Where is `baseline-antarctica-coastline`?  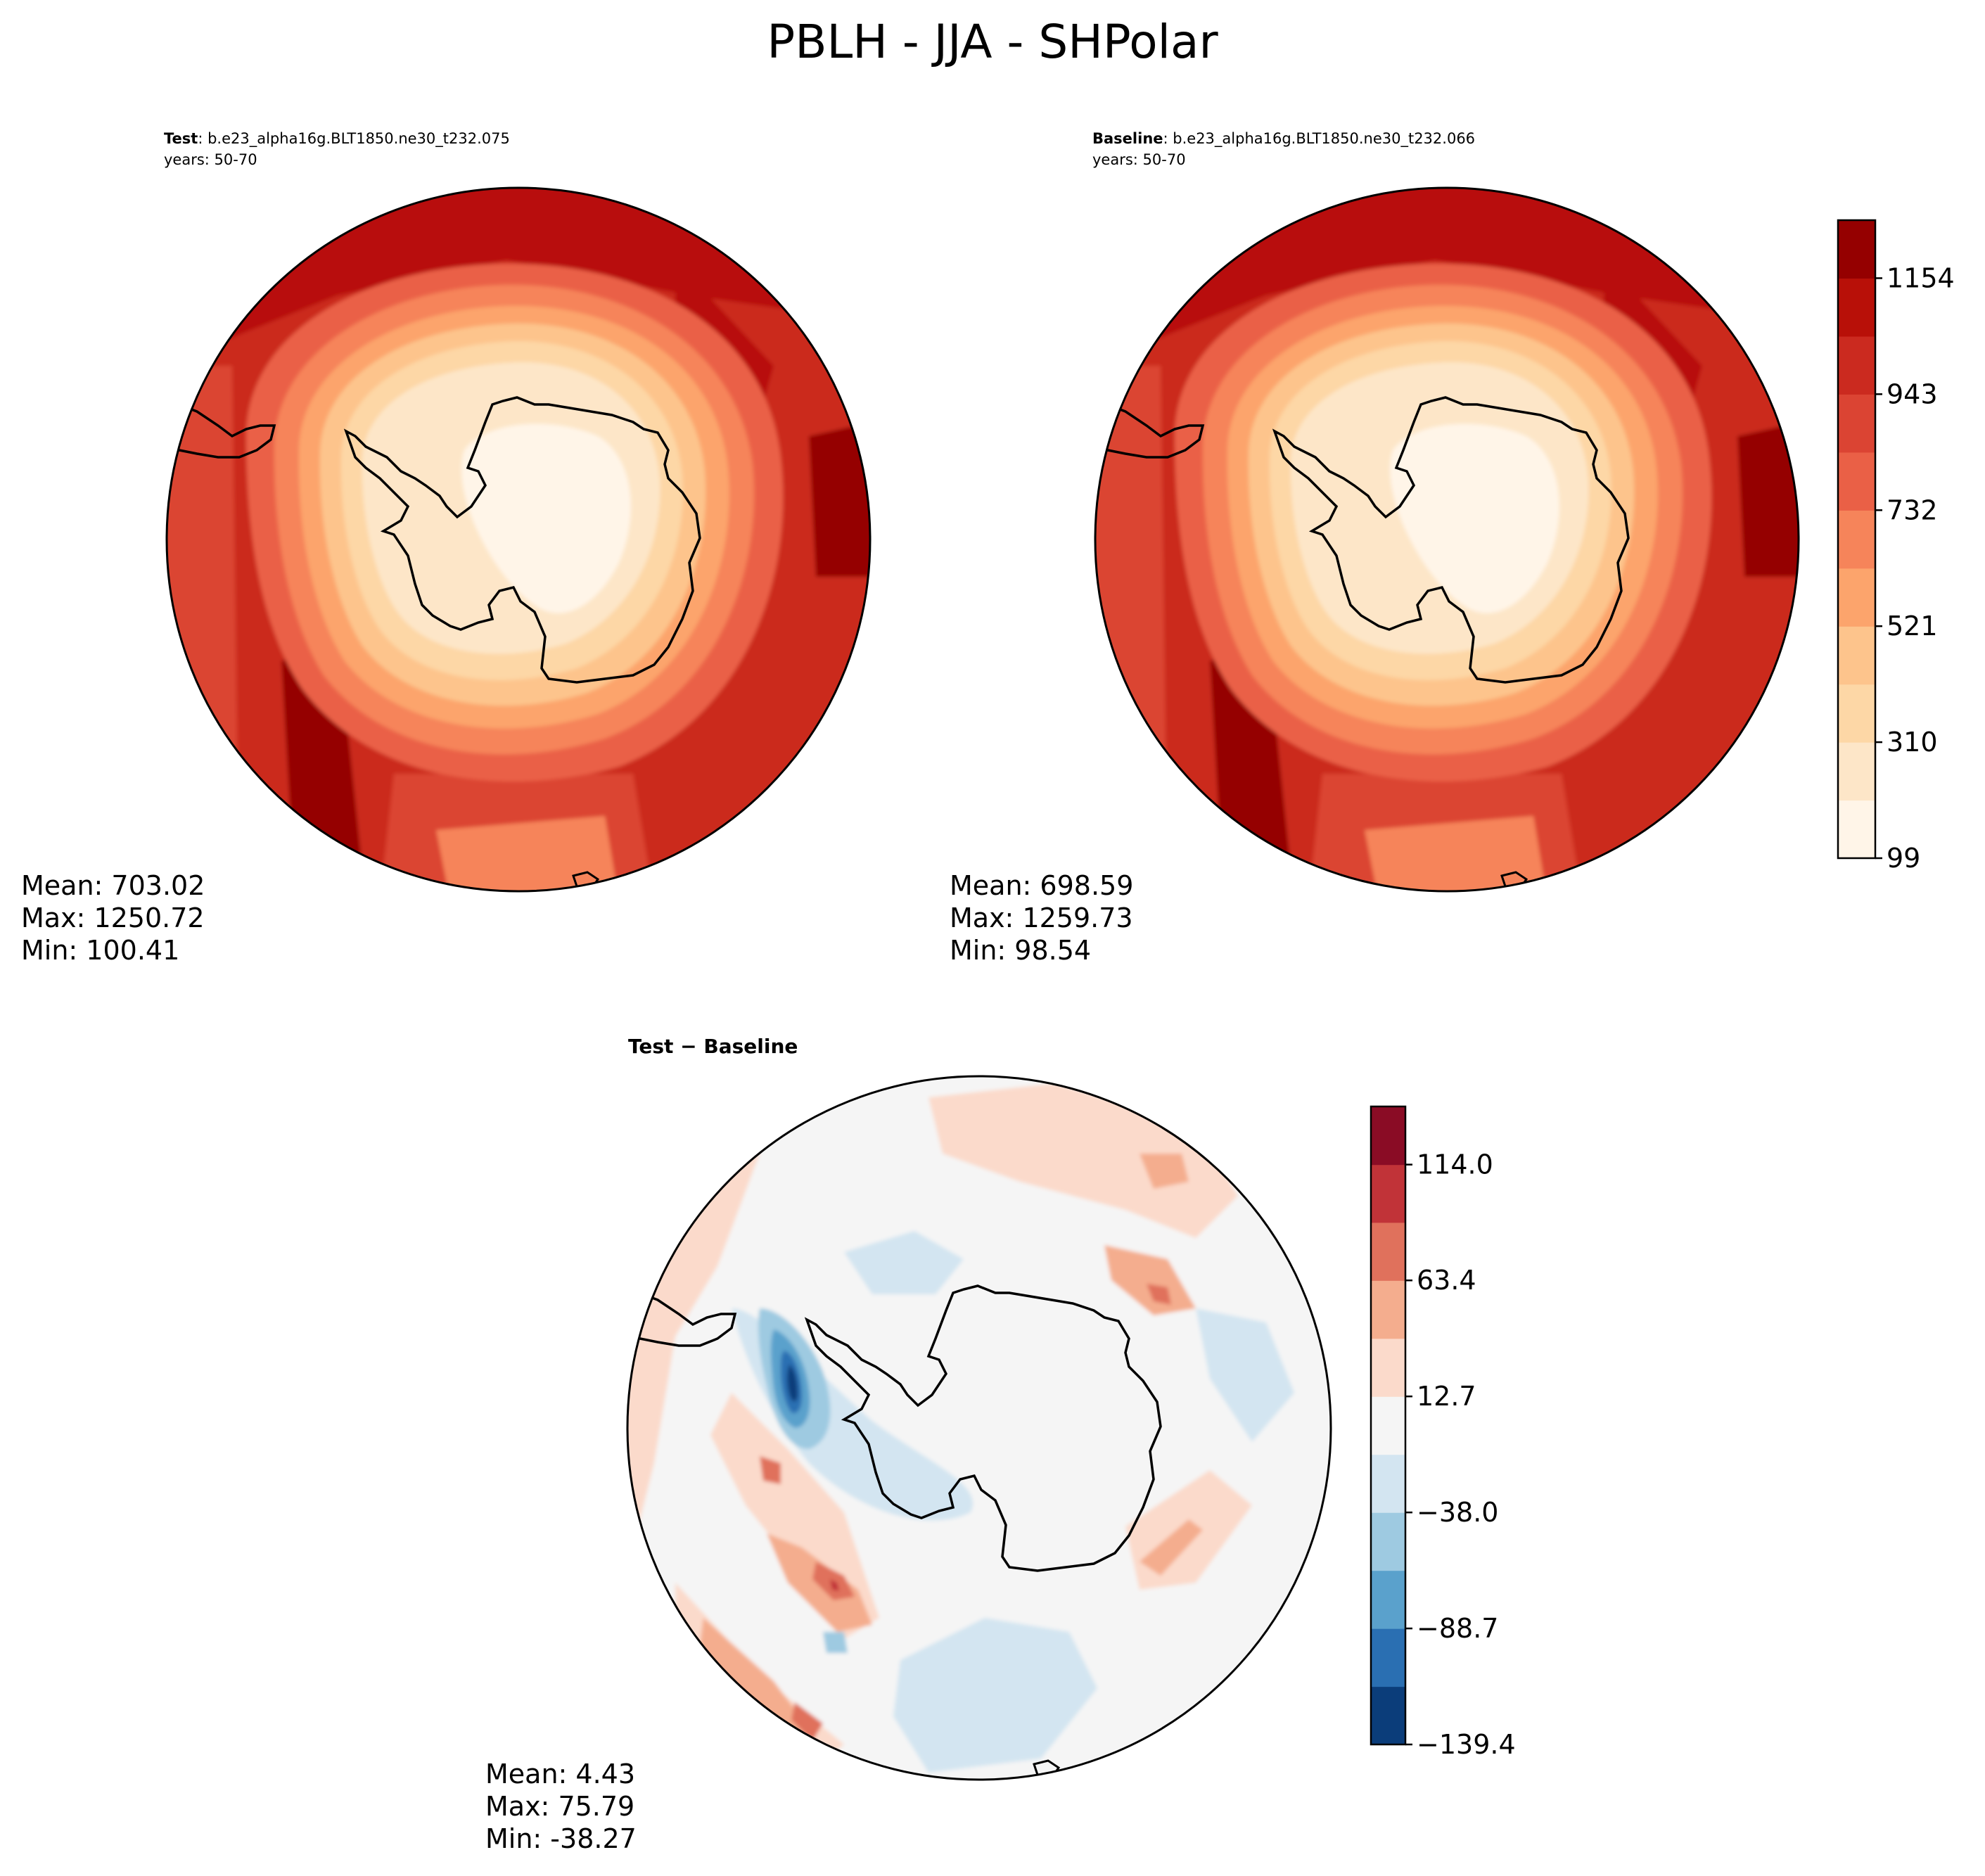 baseline-antarctica-coastline is located at coordinates (1451, 540).